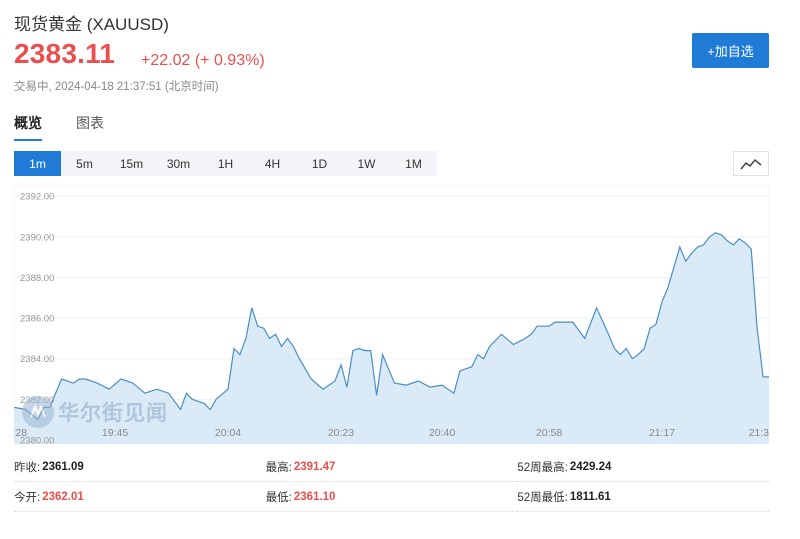 The height and width of the screenshot is (539, 800). Describe the element at coordinates (730, 50) in the screenshot. I see `add-to-watchlist-button: +加自选` at that location.